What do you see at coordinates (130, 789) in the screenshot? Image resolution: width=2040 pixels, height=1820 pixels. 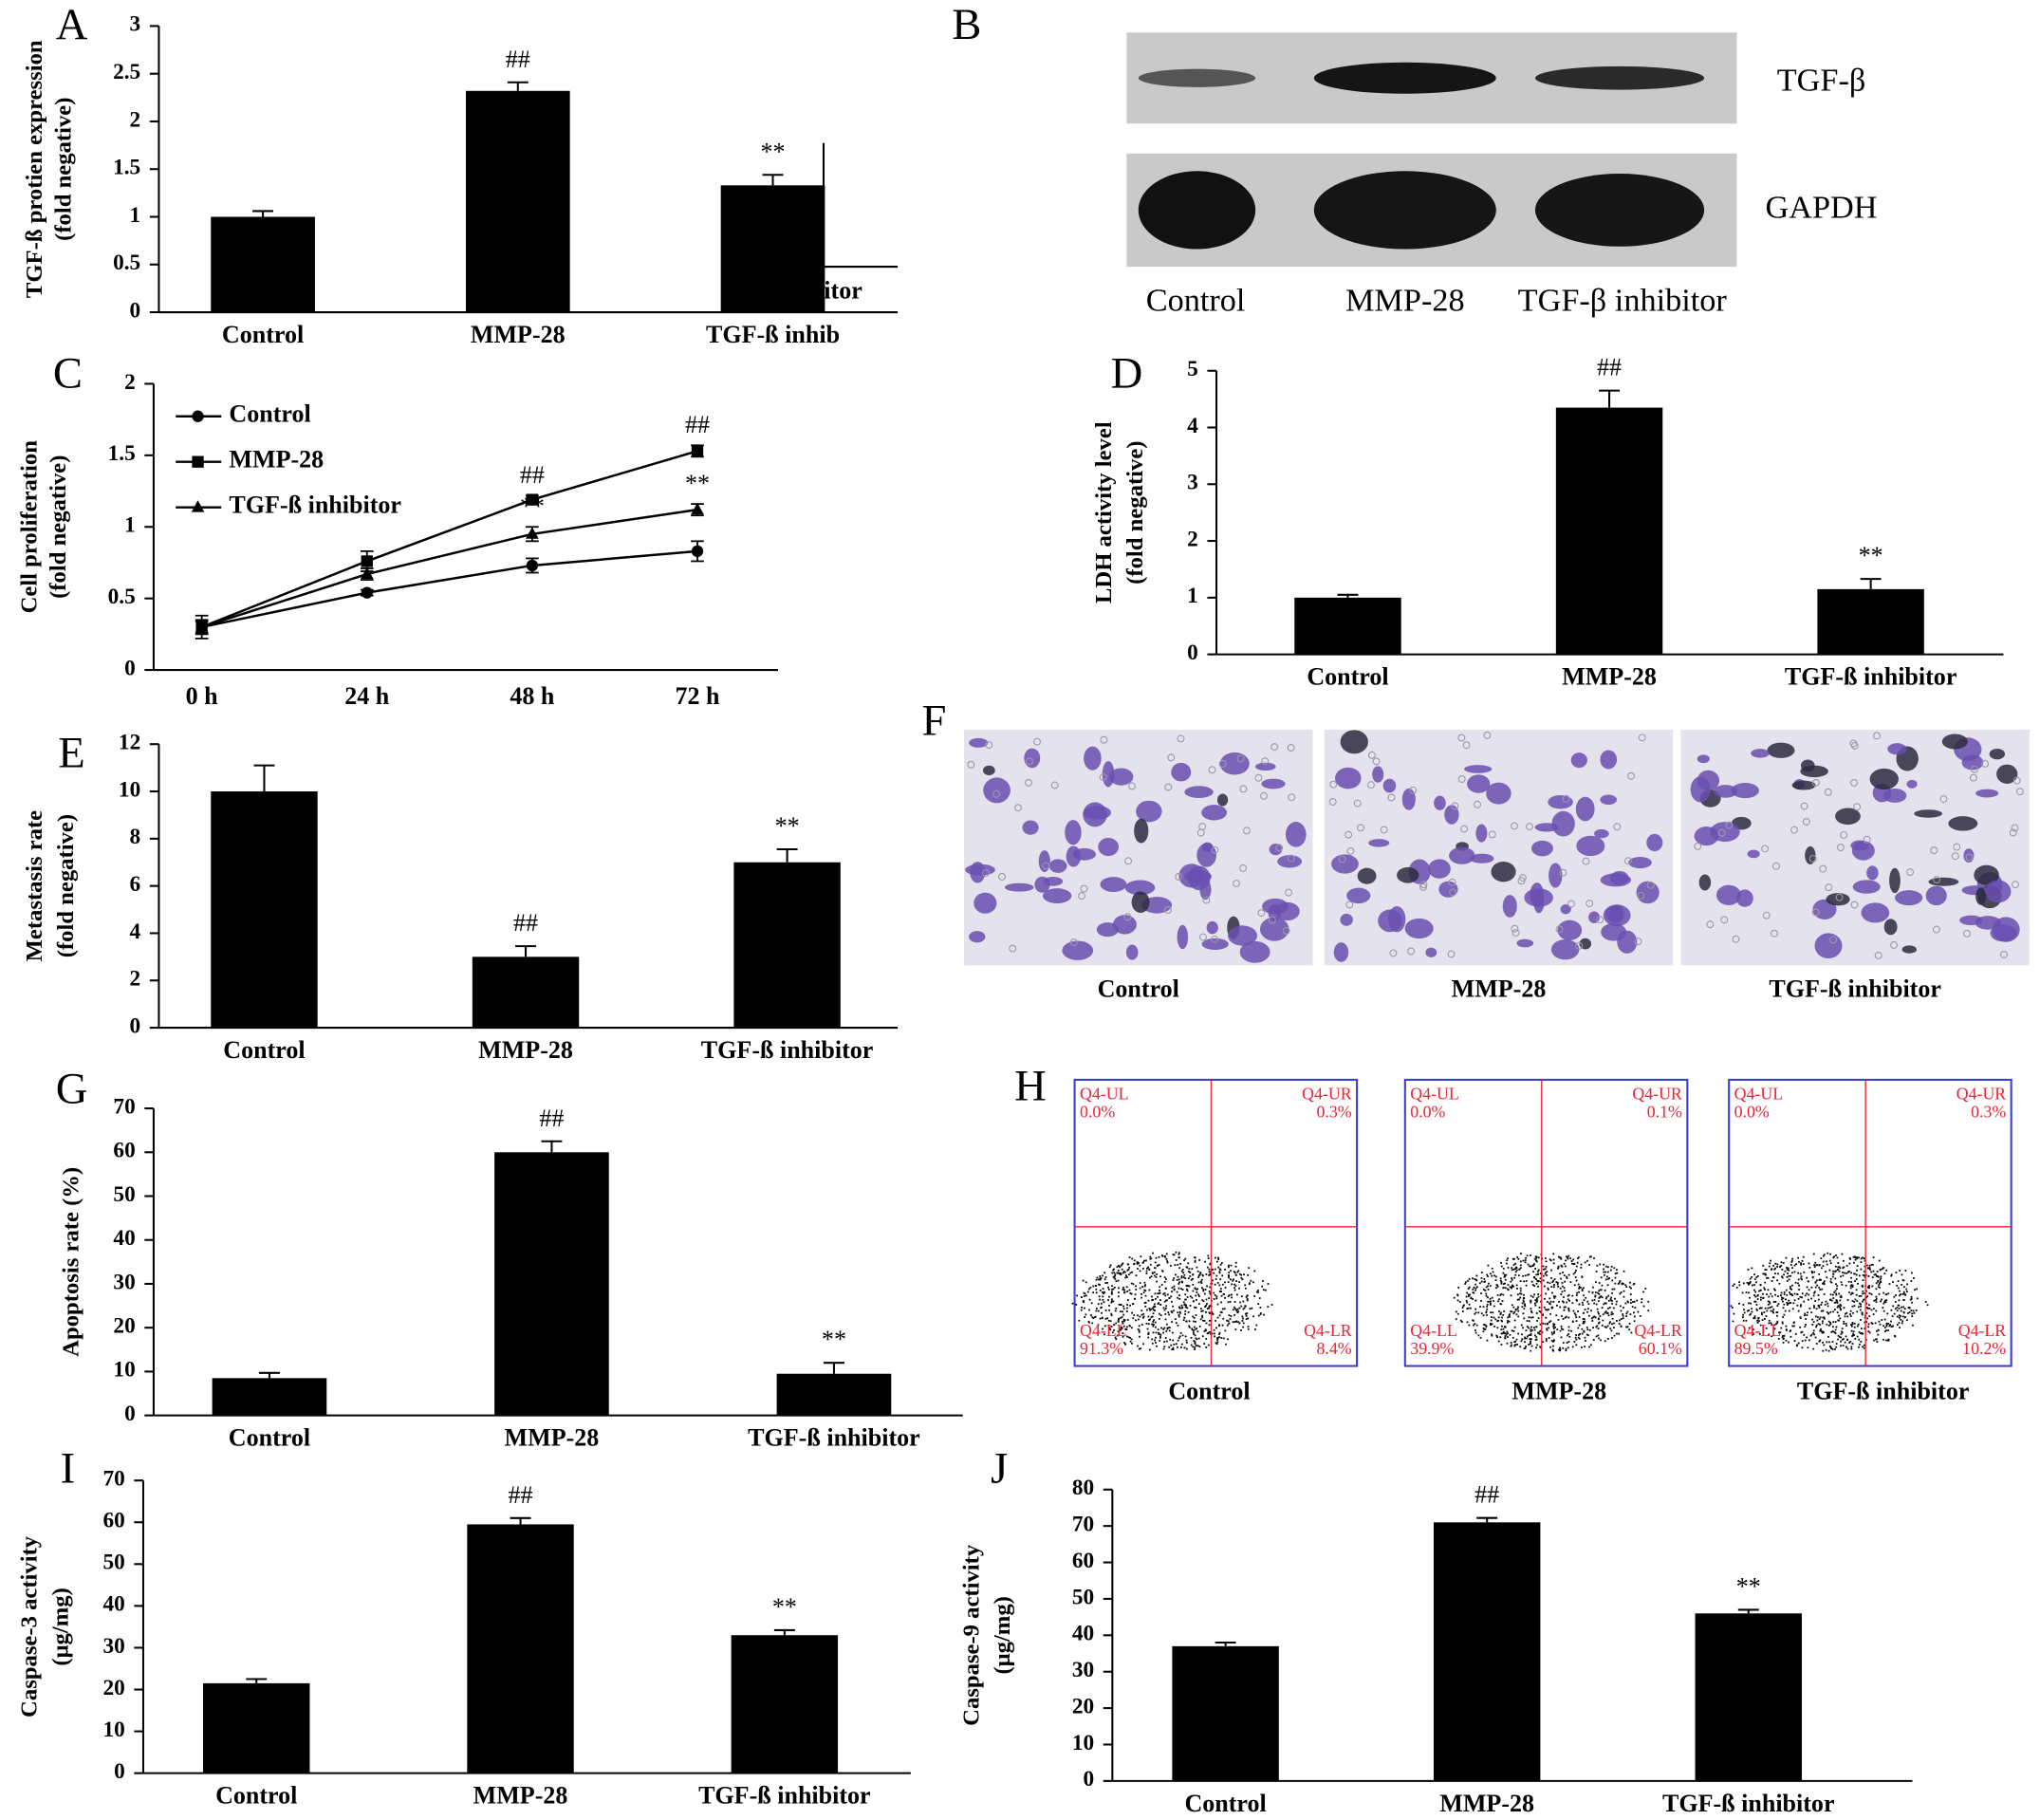 I see `y-tick-label: 10` at bounding box center [130, 789].